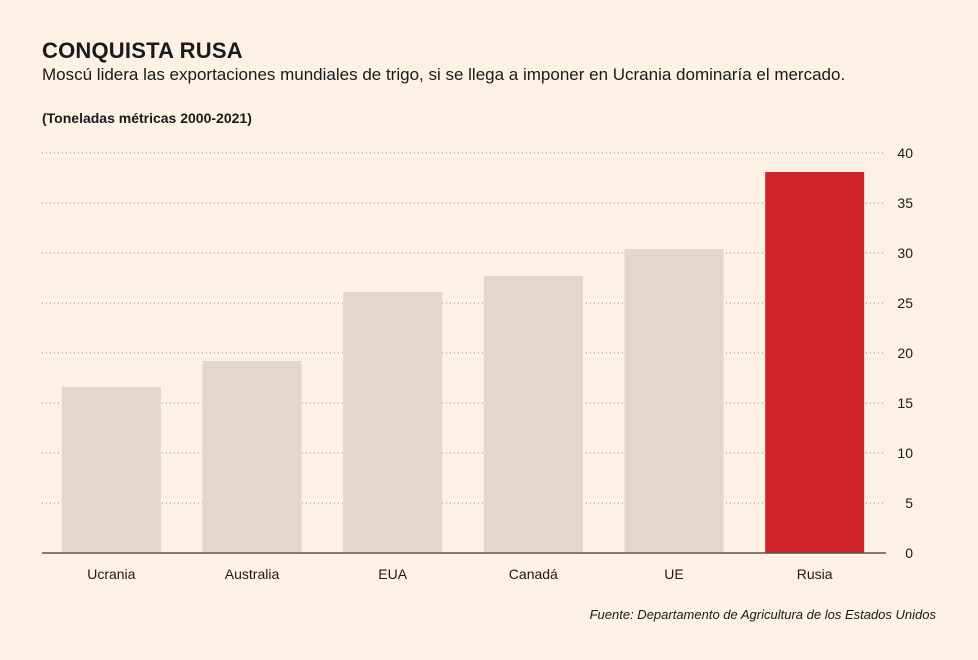 The image size is (978, 660). Describe the element at coordinates (393, 422) in the screenshot. I see `bar-eua` at that location.